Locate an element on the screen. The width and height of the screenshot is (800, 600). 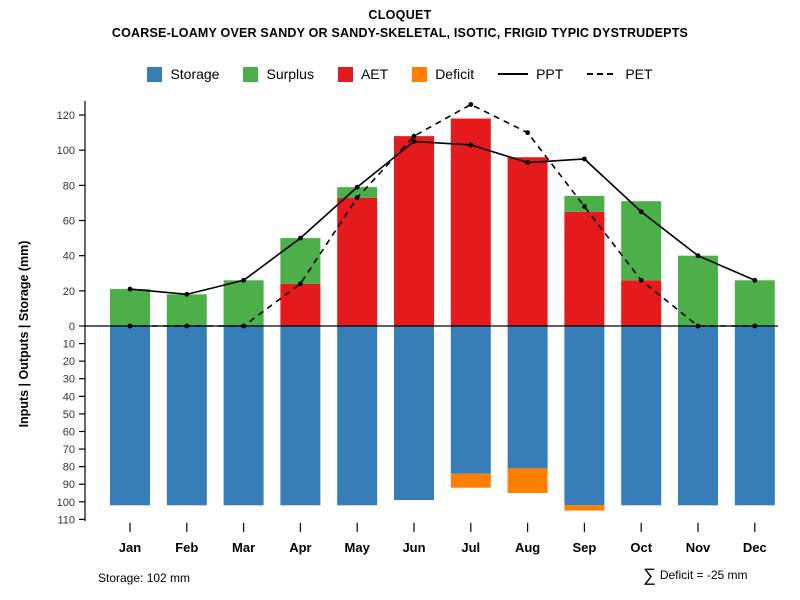
y-tick-label-lower: 50 is located at coordinates (69, 415).